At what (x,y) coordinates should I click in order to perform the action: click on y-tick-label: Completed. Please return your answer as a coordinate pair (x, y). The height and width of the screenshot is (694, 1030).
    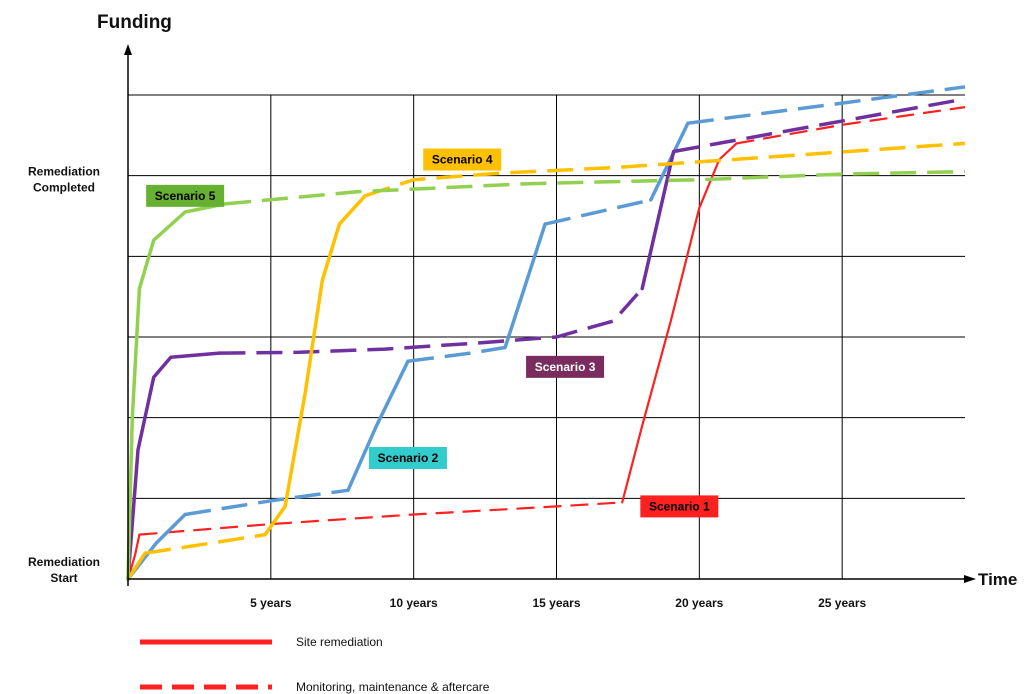
    Looking at the image, I should click on (64, 188).